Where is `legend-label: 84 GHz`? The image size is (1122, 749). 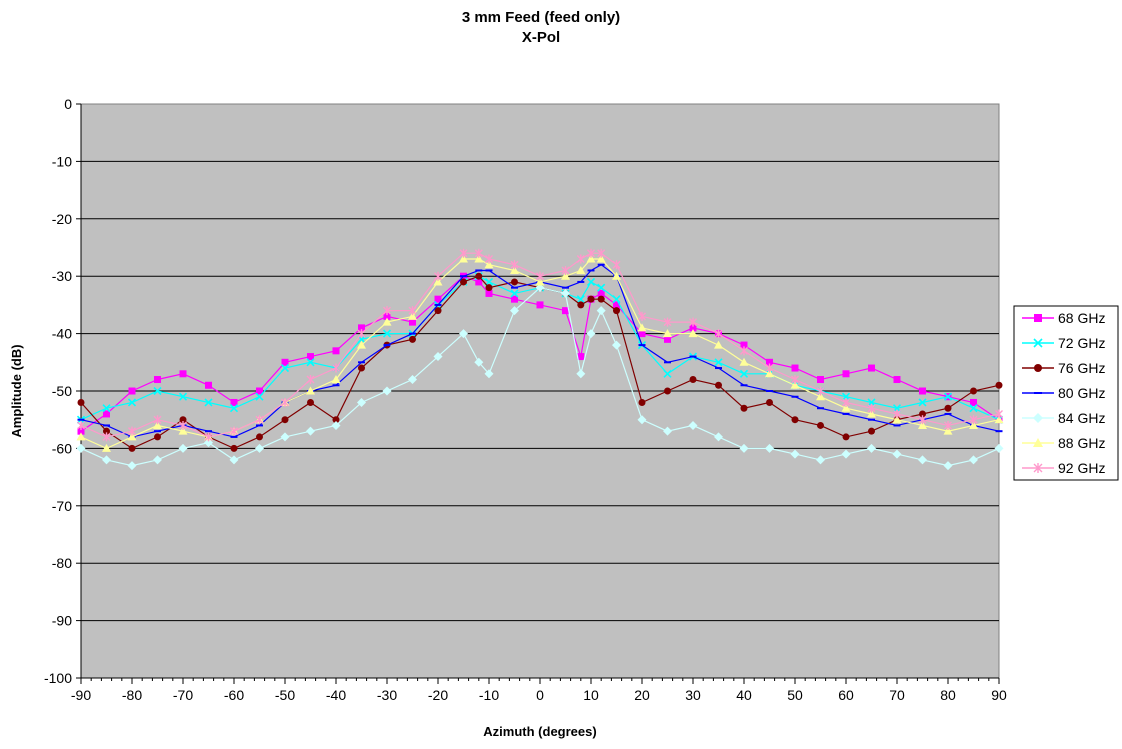
legend-label: 84 GHz is located at coordinates (1081, 418).